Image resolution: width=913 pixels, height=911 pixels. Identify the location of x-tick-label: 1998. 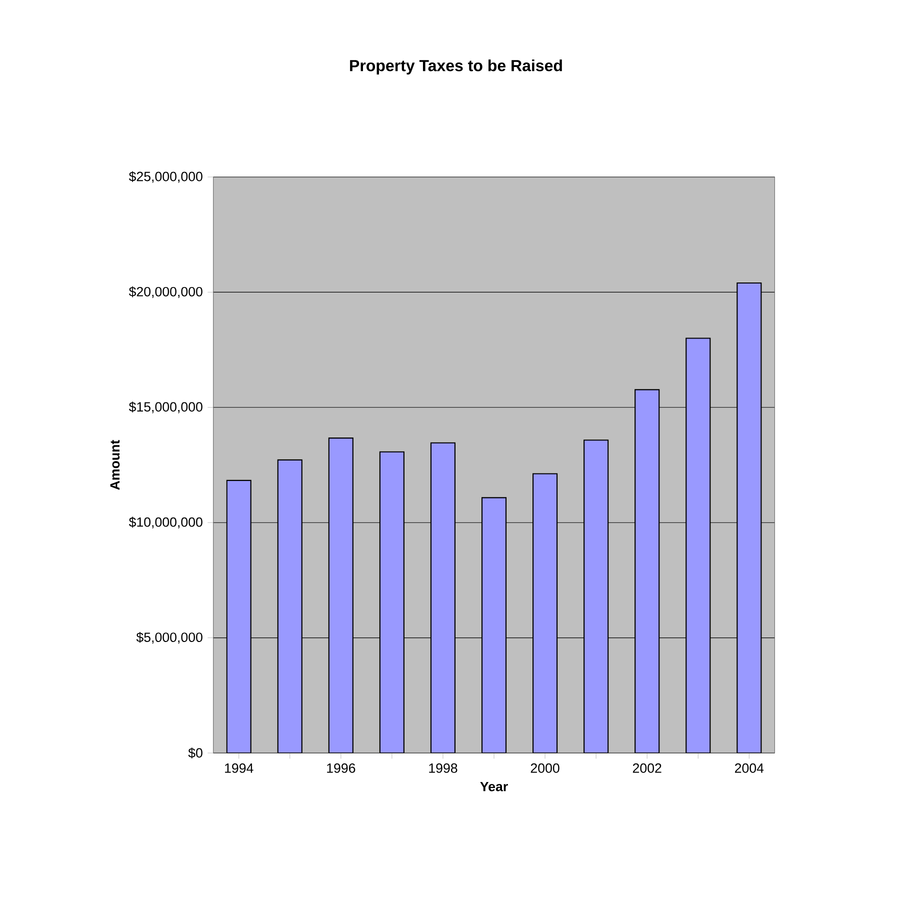
(443, 768).